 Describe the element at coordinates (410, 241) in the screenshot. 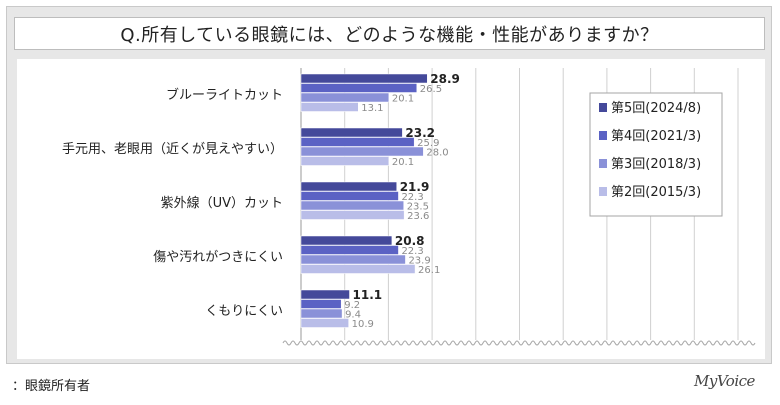

I see `data-label: 20.8` at that location.